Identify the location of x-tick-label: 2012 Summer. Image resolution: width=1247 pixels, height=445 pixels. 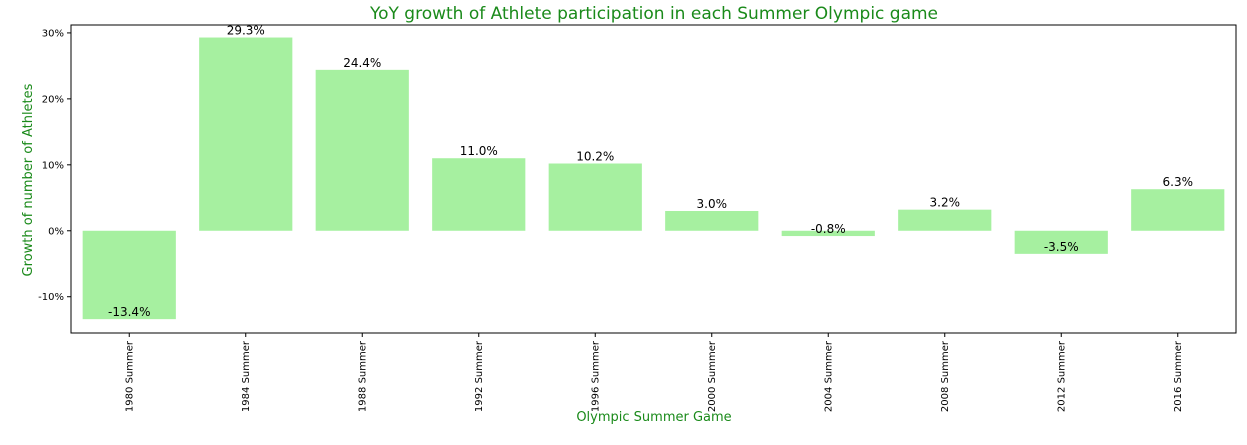
(1061, 376).